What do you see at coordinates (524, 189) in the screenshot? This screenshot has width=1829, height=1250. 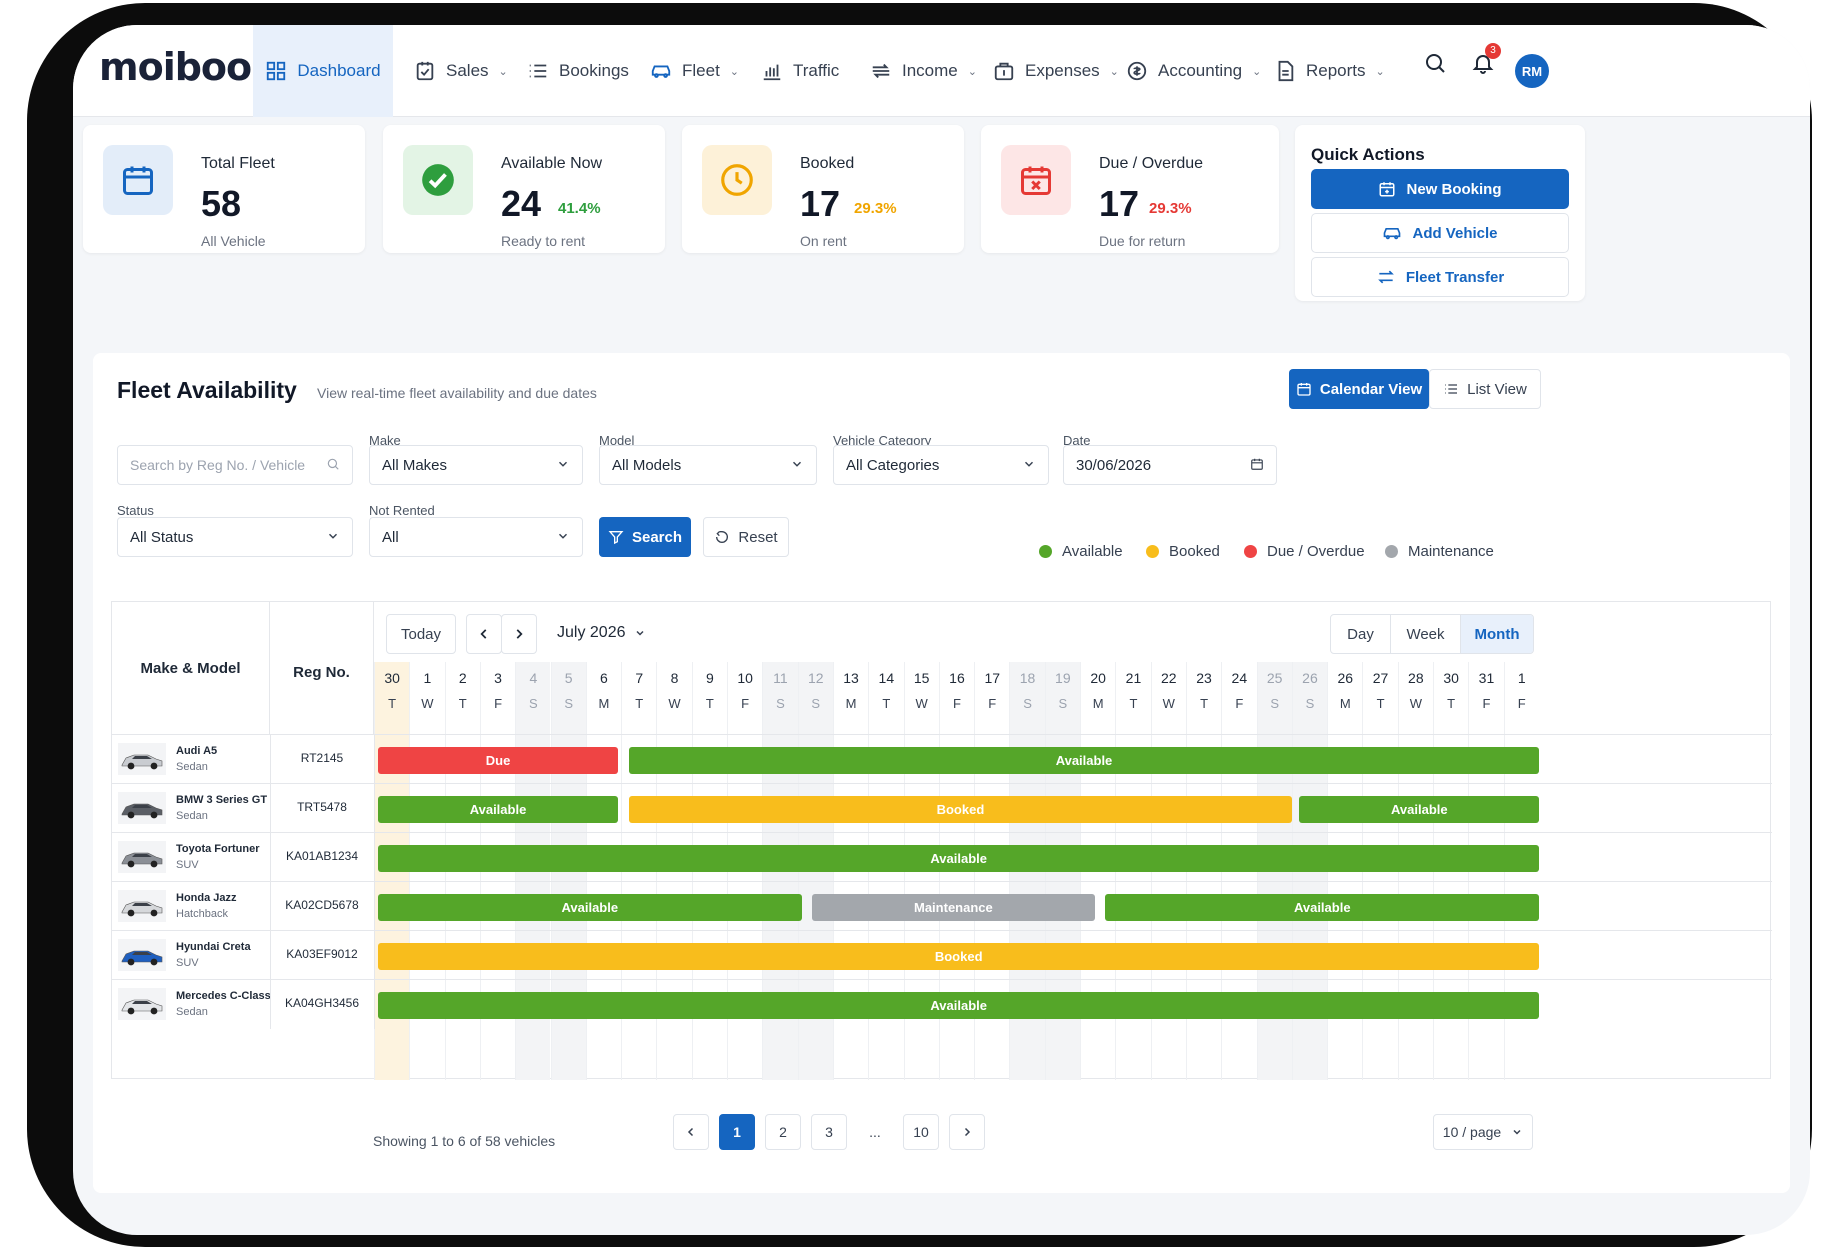 I see `stat-card-available-now: Available Now 24 41.4% Ready to rent` at bounding box center [524, 189].